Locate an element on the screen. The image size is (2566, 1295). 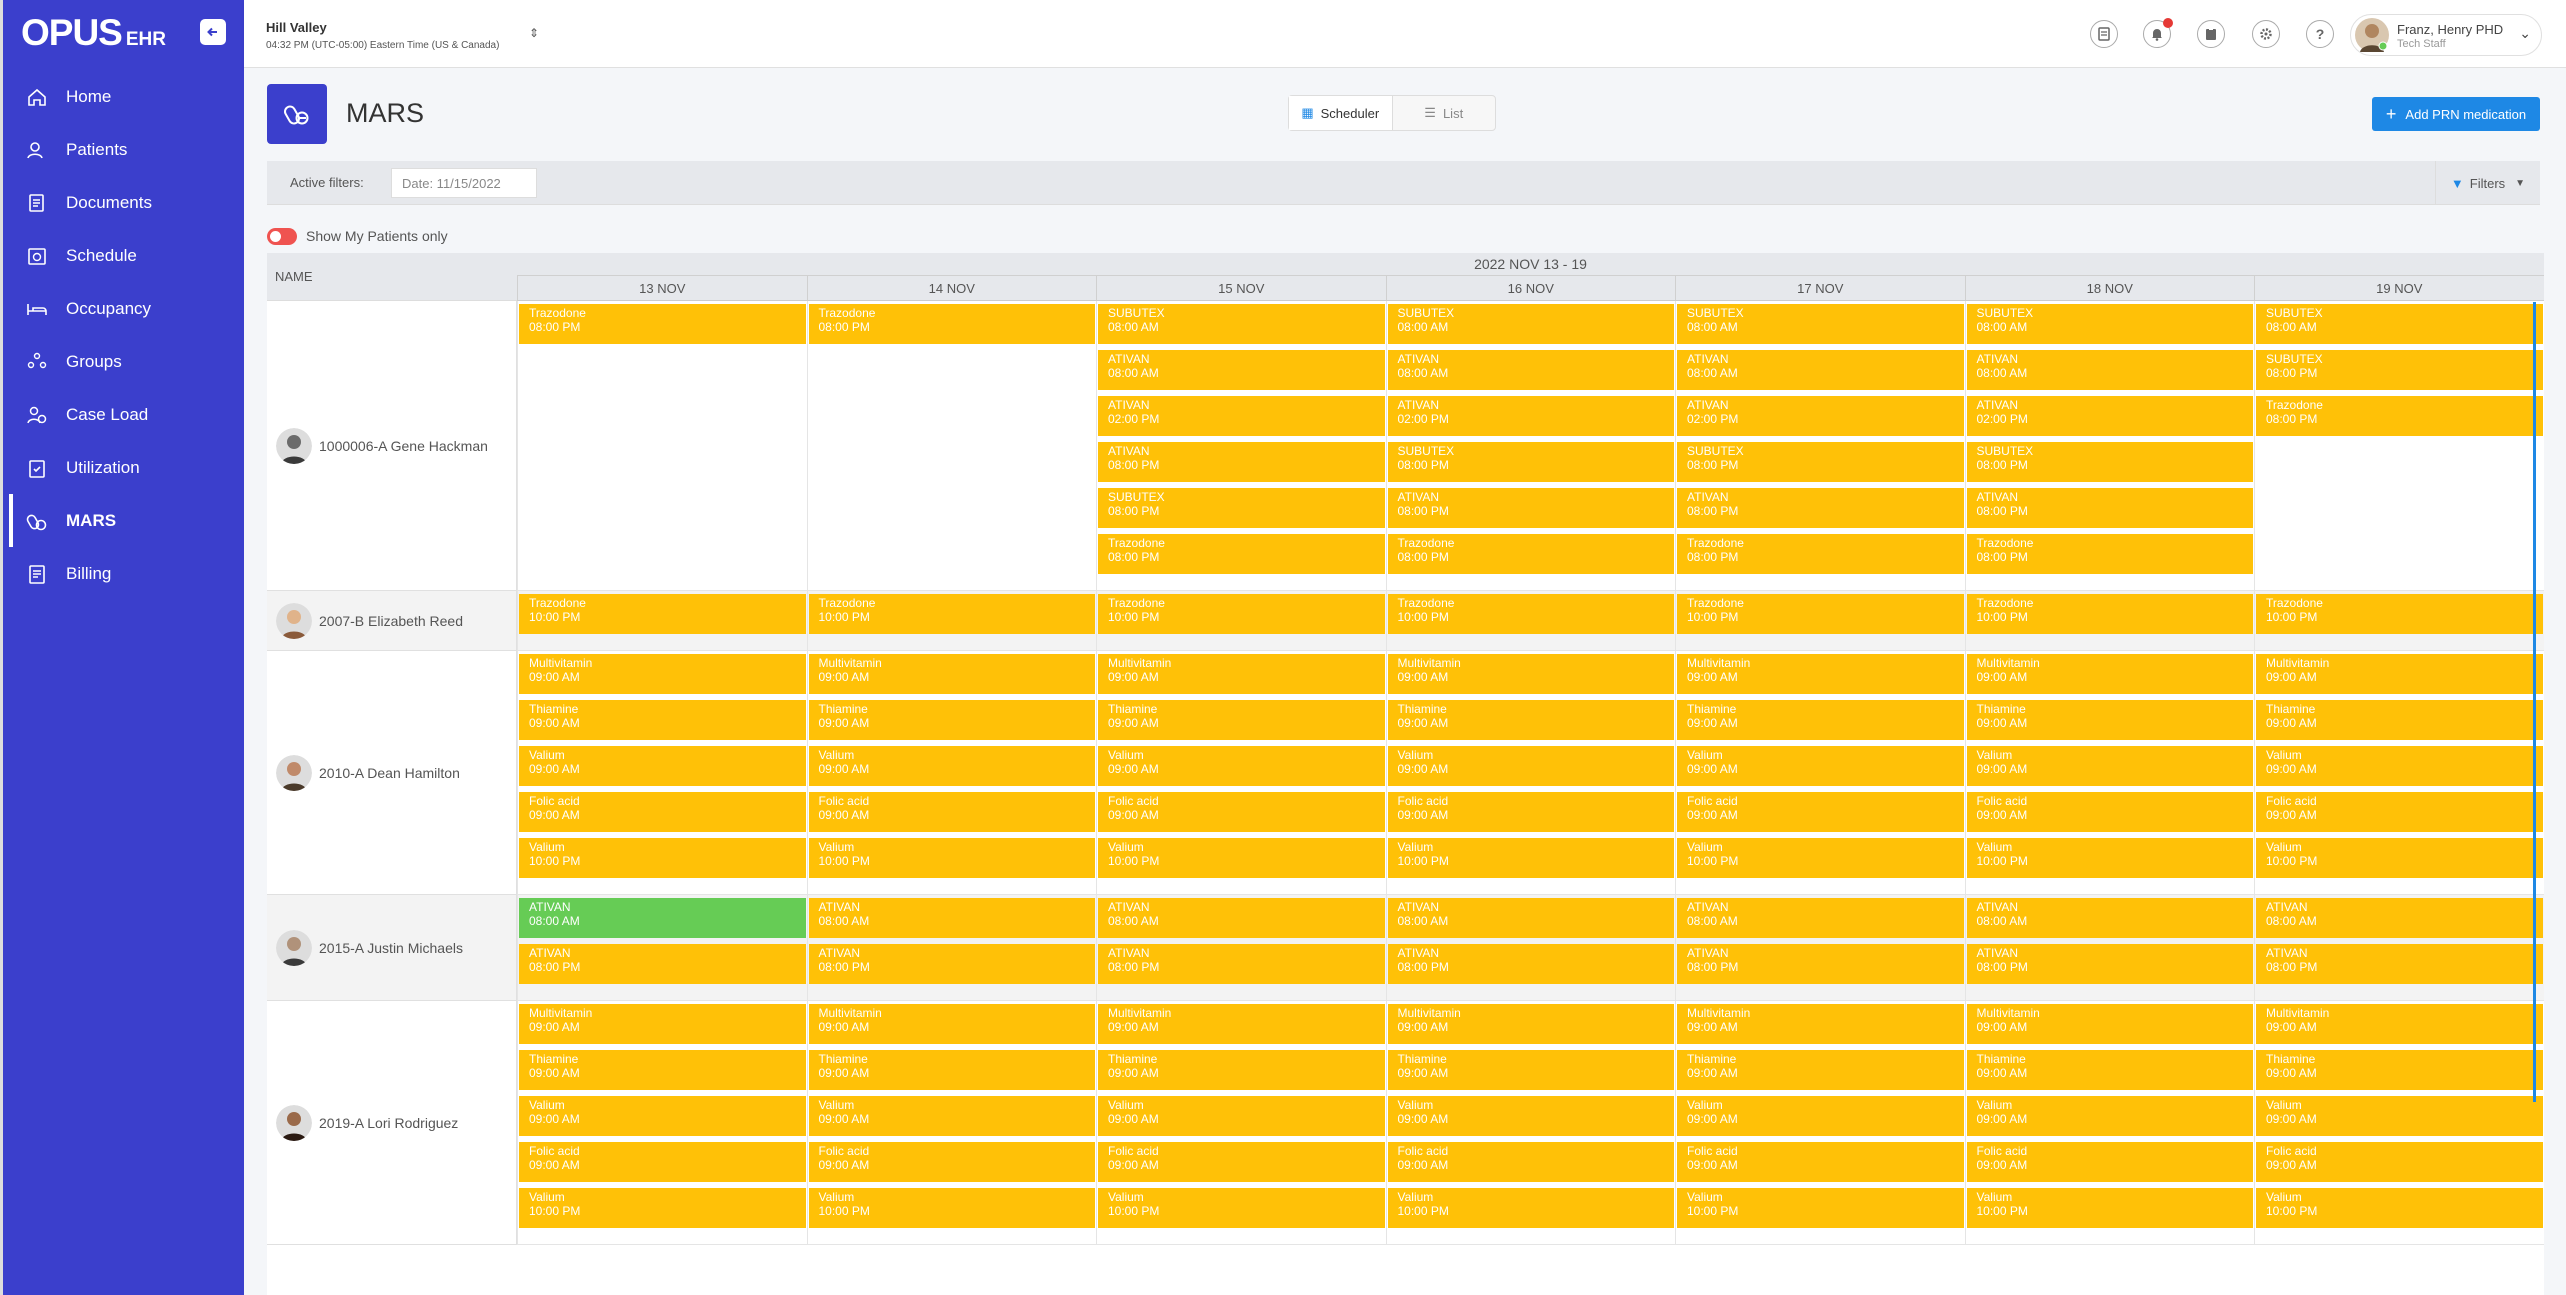
patient-name-cell: 2010-A Dean Hamilton is located at coordinates (392, 773).